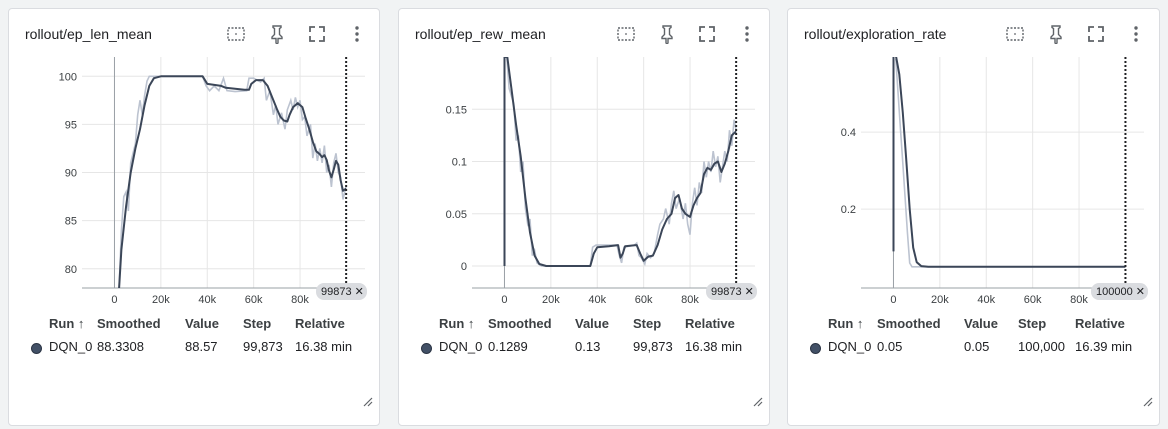 This screenshot has height=429, width=1168. What do you see at coordinates (88, 34) in the screenshot?
I see `card-title: rollout/ep_len_mean` at bounding box center [88, 34].